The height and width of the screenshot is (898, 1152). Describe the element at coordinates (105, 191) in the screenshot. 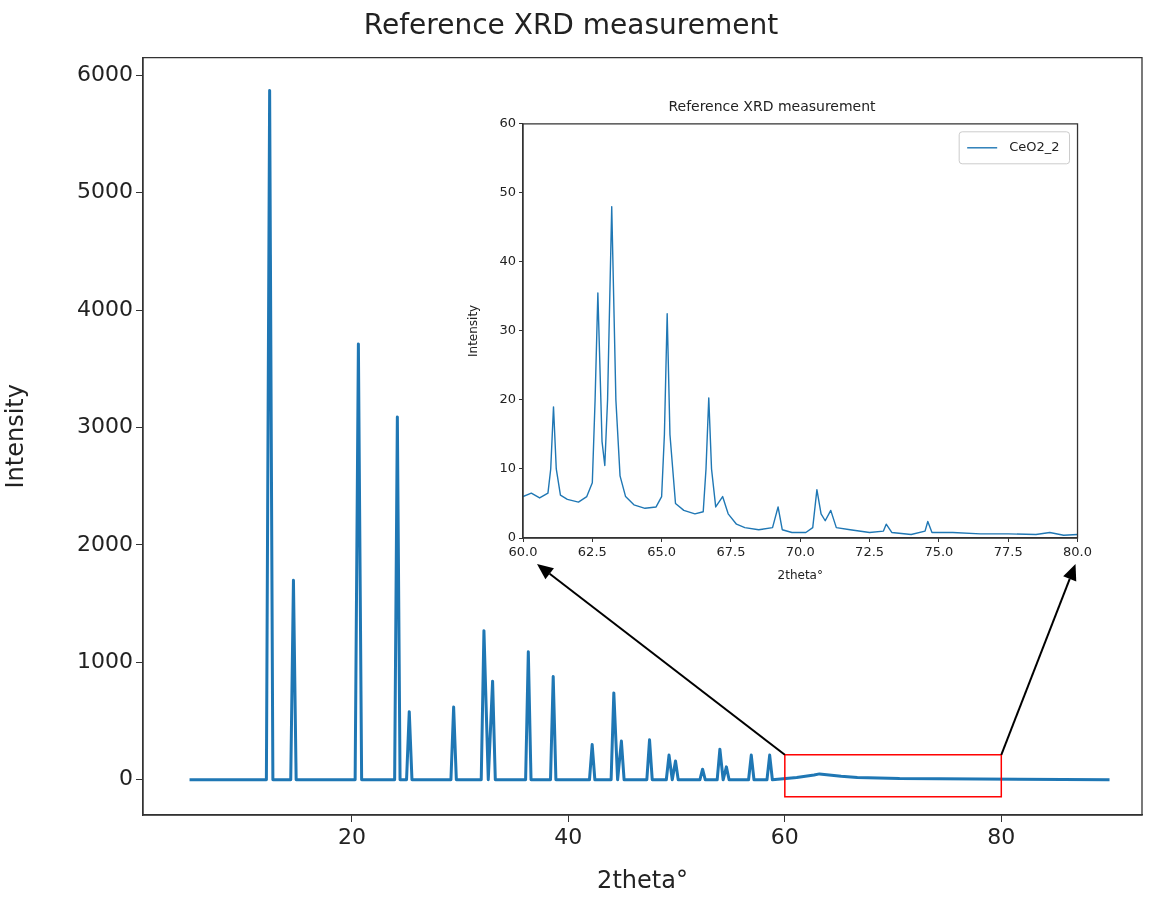

I see `y-tick-label: 5000` at that location.